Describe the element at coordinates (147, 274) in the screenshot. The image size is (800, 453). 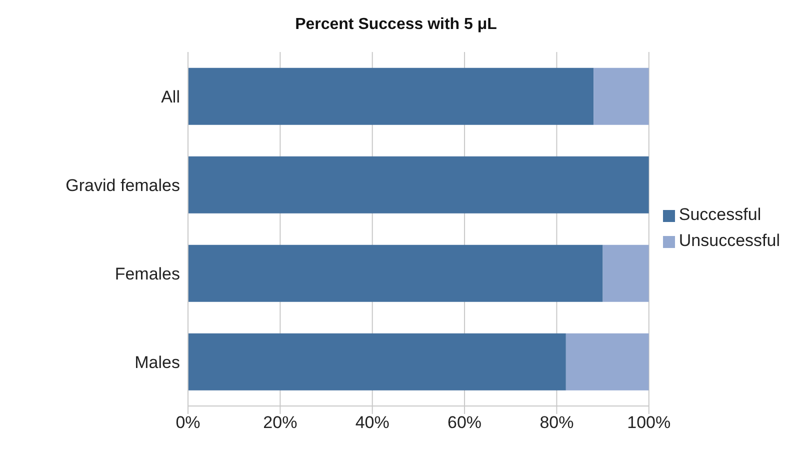
I see `y-tick-label: Females` at that location.